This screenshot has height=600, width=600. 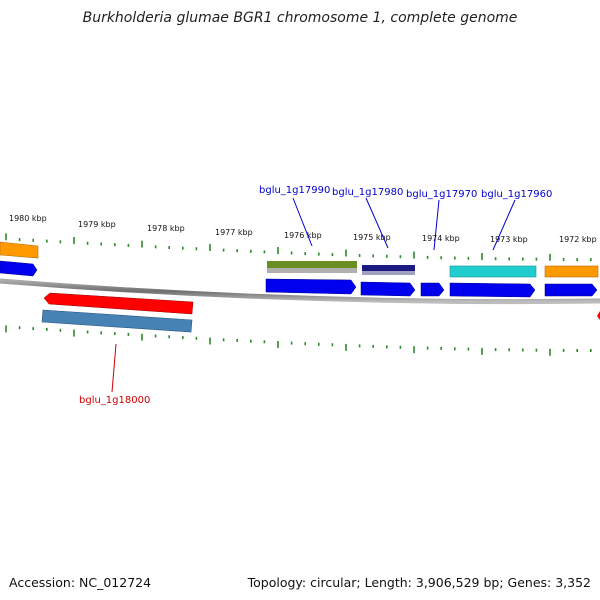 What do you see at coordinates (388, 268) in the screenshot?
I see `feature-block-navy` at bounding box center [388, 268].